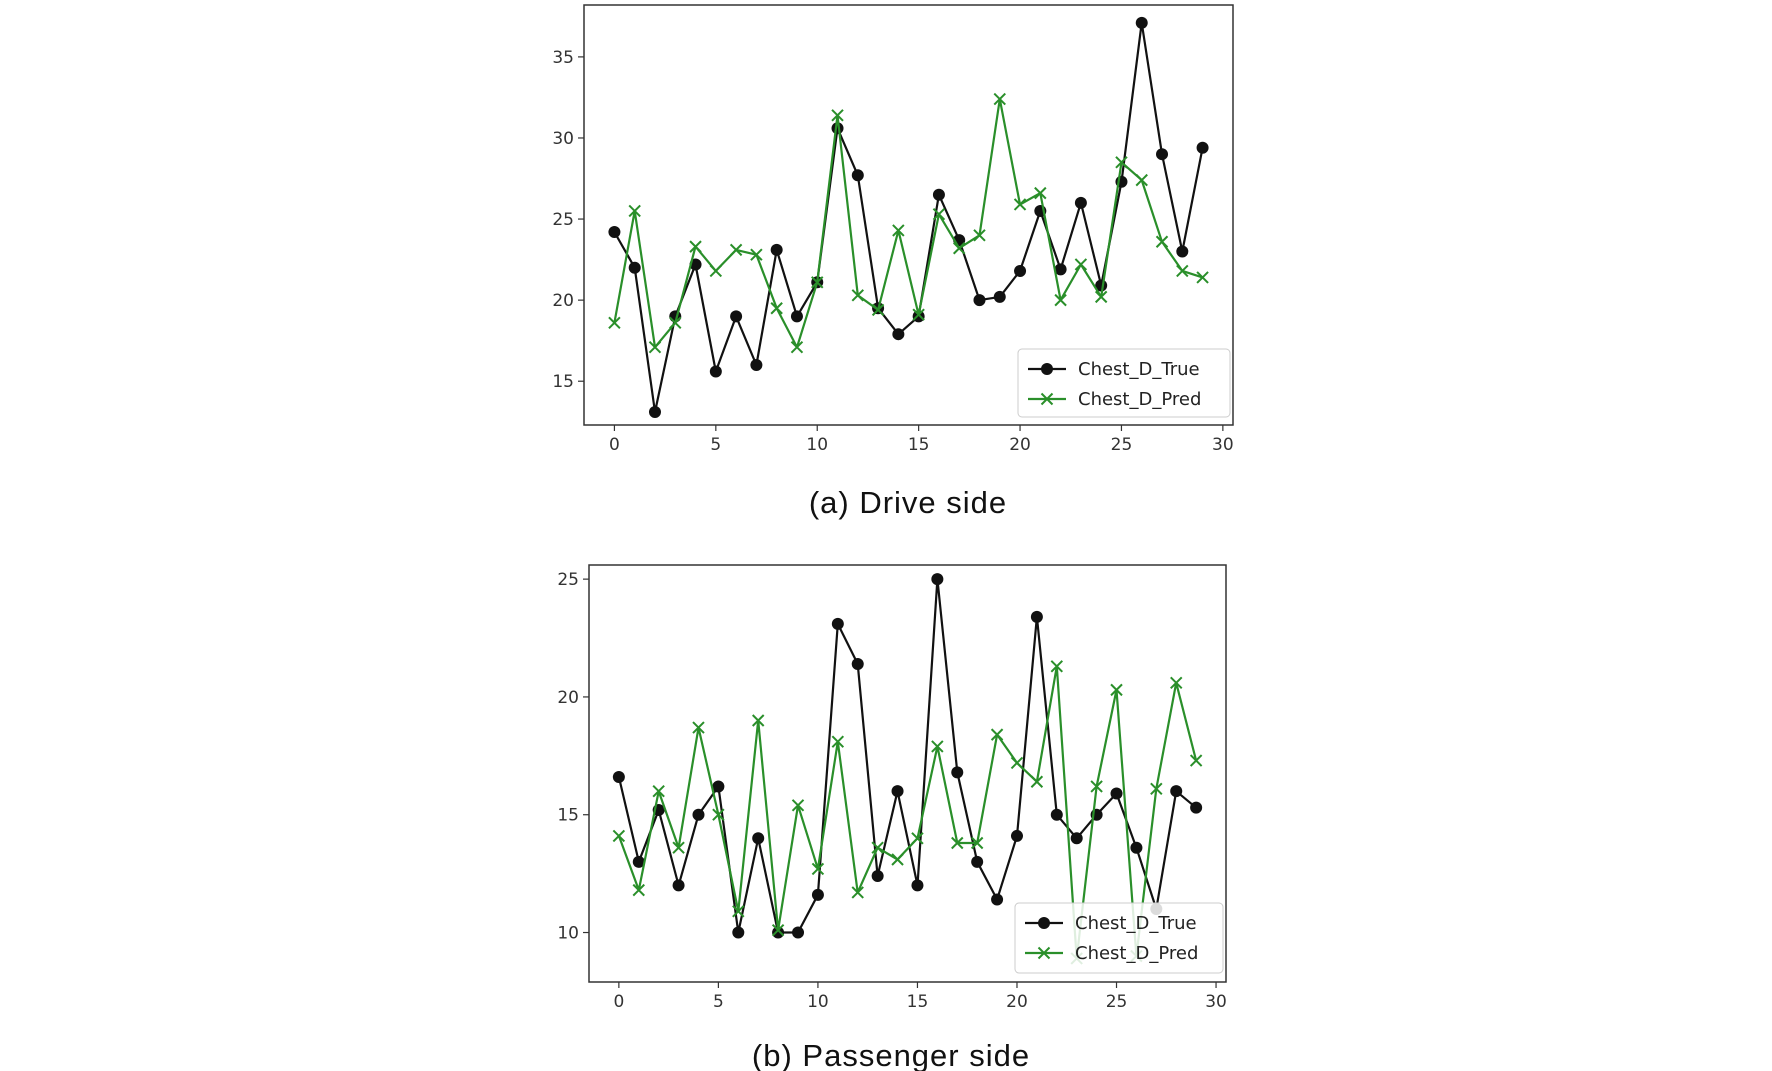 The height and width of the screenshot is (1071, 1772). Describe the element at coordinates (563, 139) in the screenshot. I see `y-tick-label: 30` at that location.